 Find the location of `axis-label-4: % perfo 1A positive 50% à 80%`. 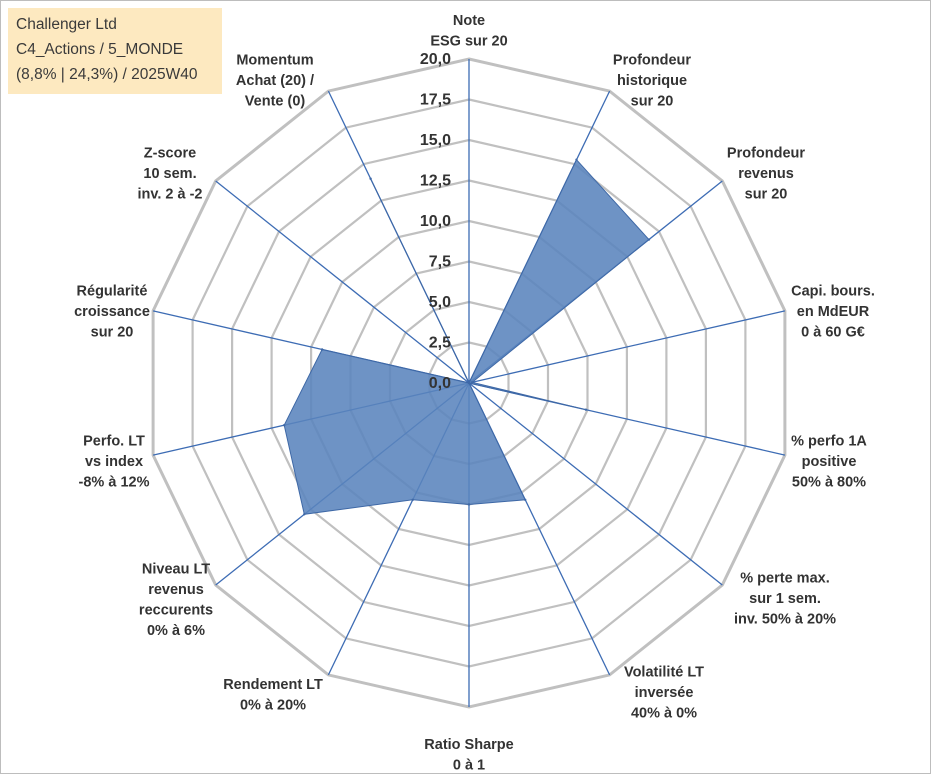

axis-label-4: % perfo 1A positive 50% à 80% is located at coordinates (829, 462).